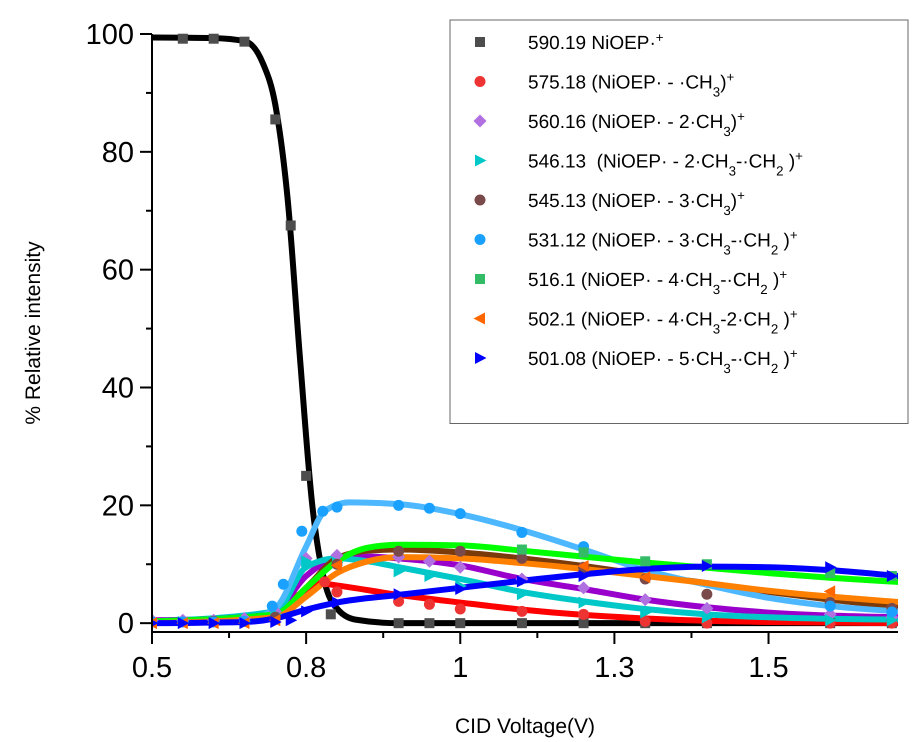 Image resolution: width=920 pixels, height=742 pixels. What do you see at coordinates (614, 668) in the screenshot?
I see `x-tick-label: 1.3` at bounding box center [614, 668].